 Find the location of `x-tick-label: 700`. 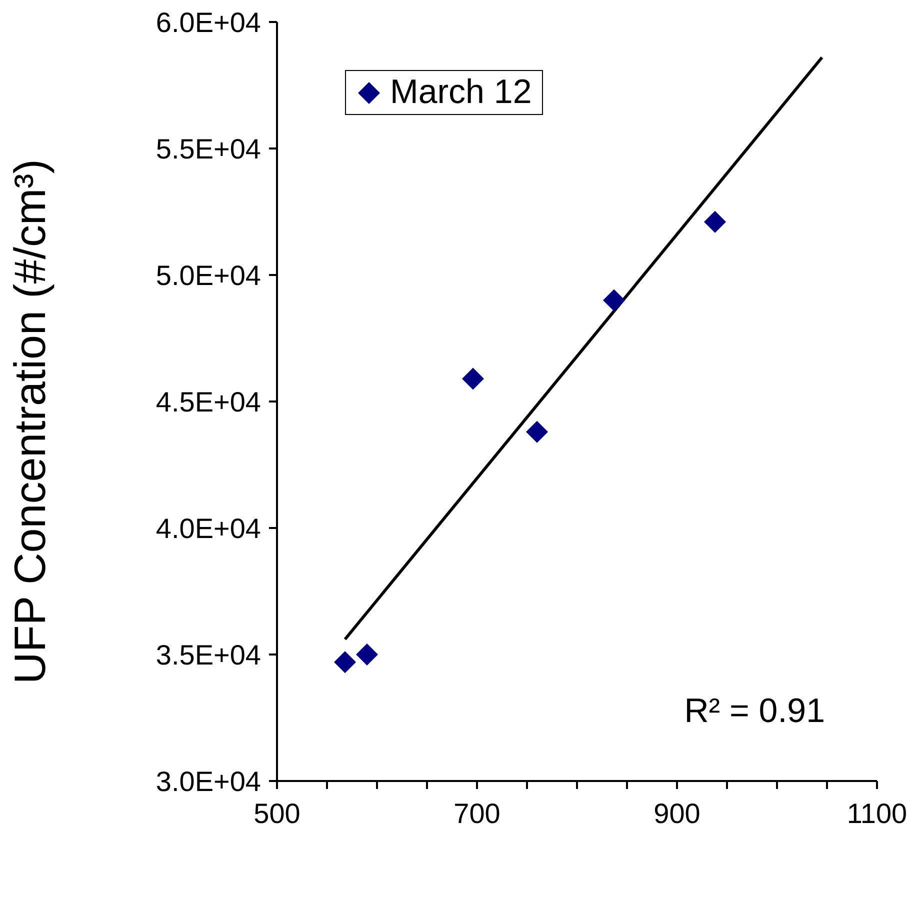

x-tick-label: 700 is located at coordinates (477, 813).